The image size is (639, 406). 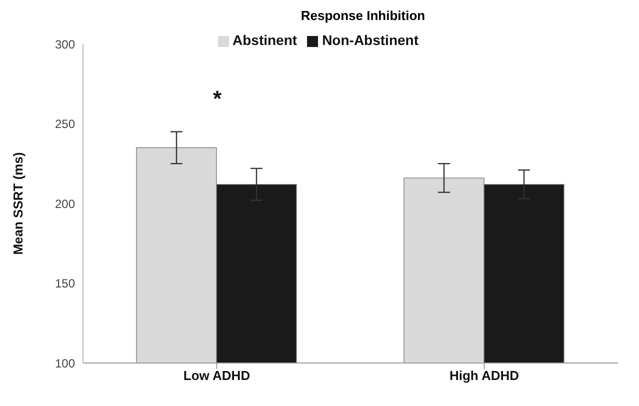 I want to click on y-tick-label: 150, so click(x=65, y=283).